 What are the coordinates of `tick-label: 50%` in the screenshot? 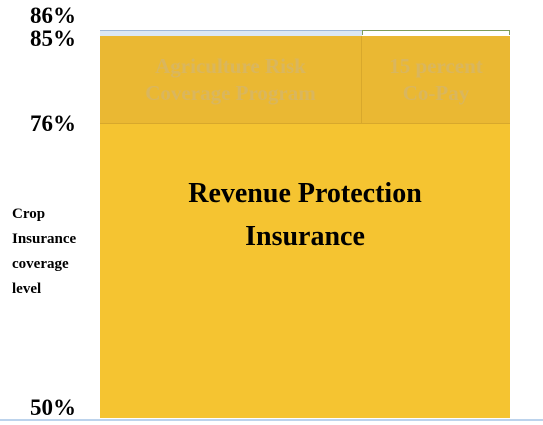 It's located at (53, 407).